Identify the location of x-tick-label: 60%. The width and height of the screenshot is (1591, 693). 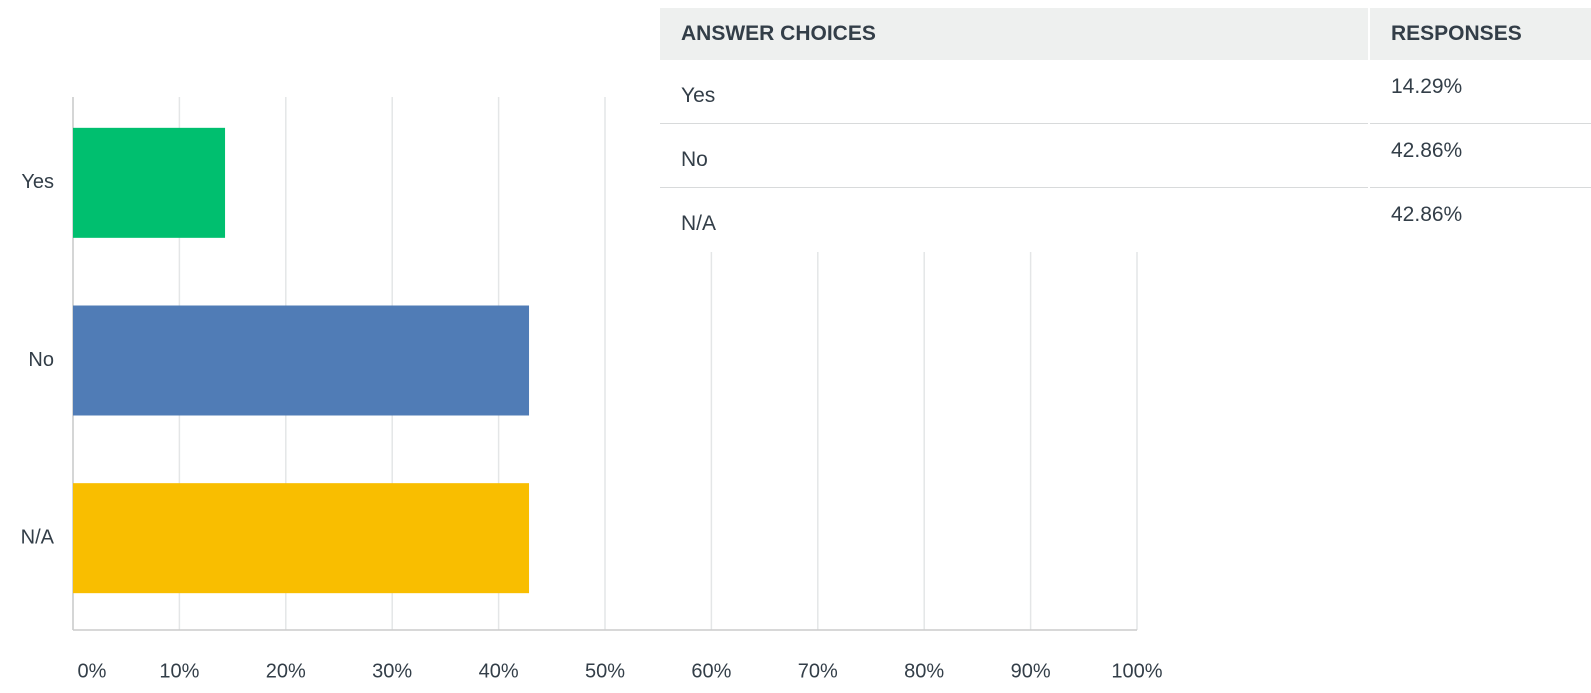
(711, 671).